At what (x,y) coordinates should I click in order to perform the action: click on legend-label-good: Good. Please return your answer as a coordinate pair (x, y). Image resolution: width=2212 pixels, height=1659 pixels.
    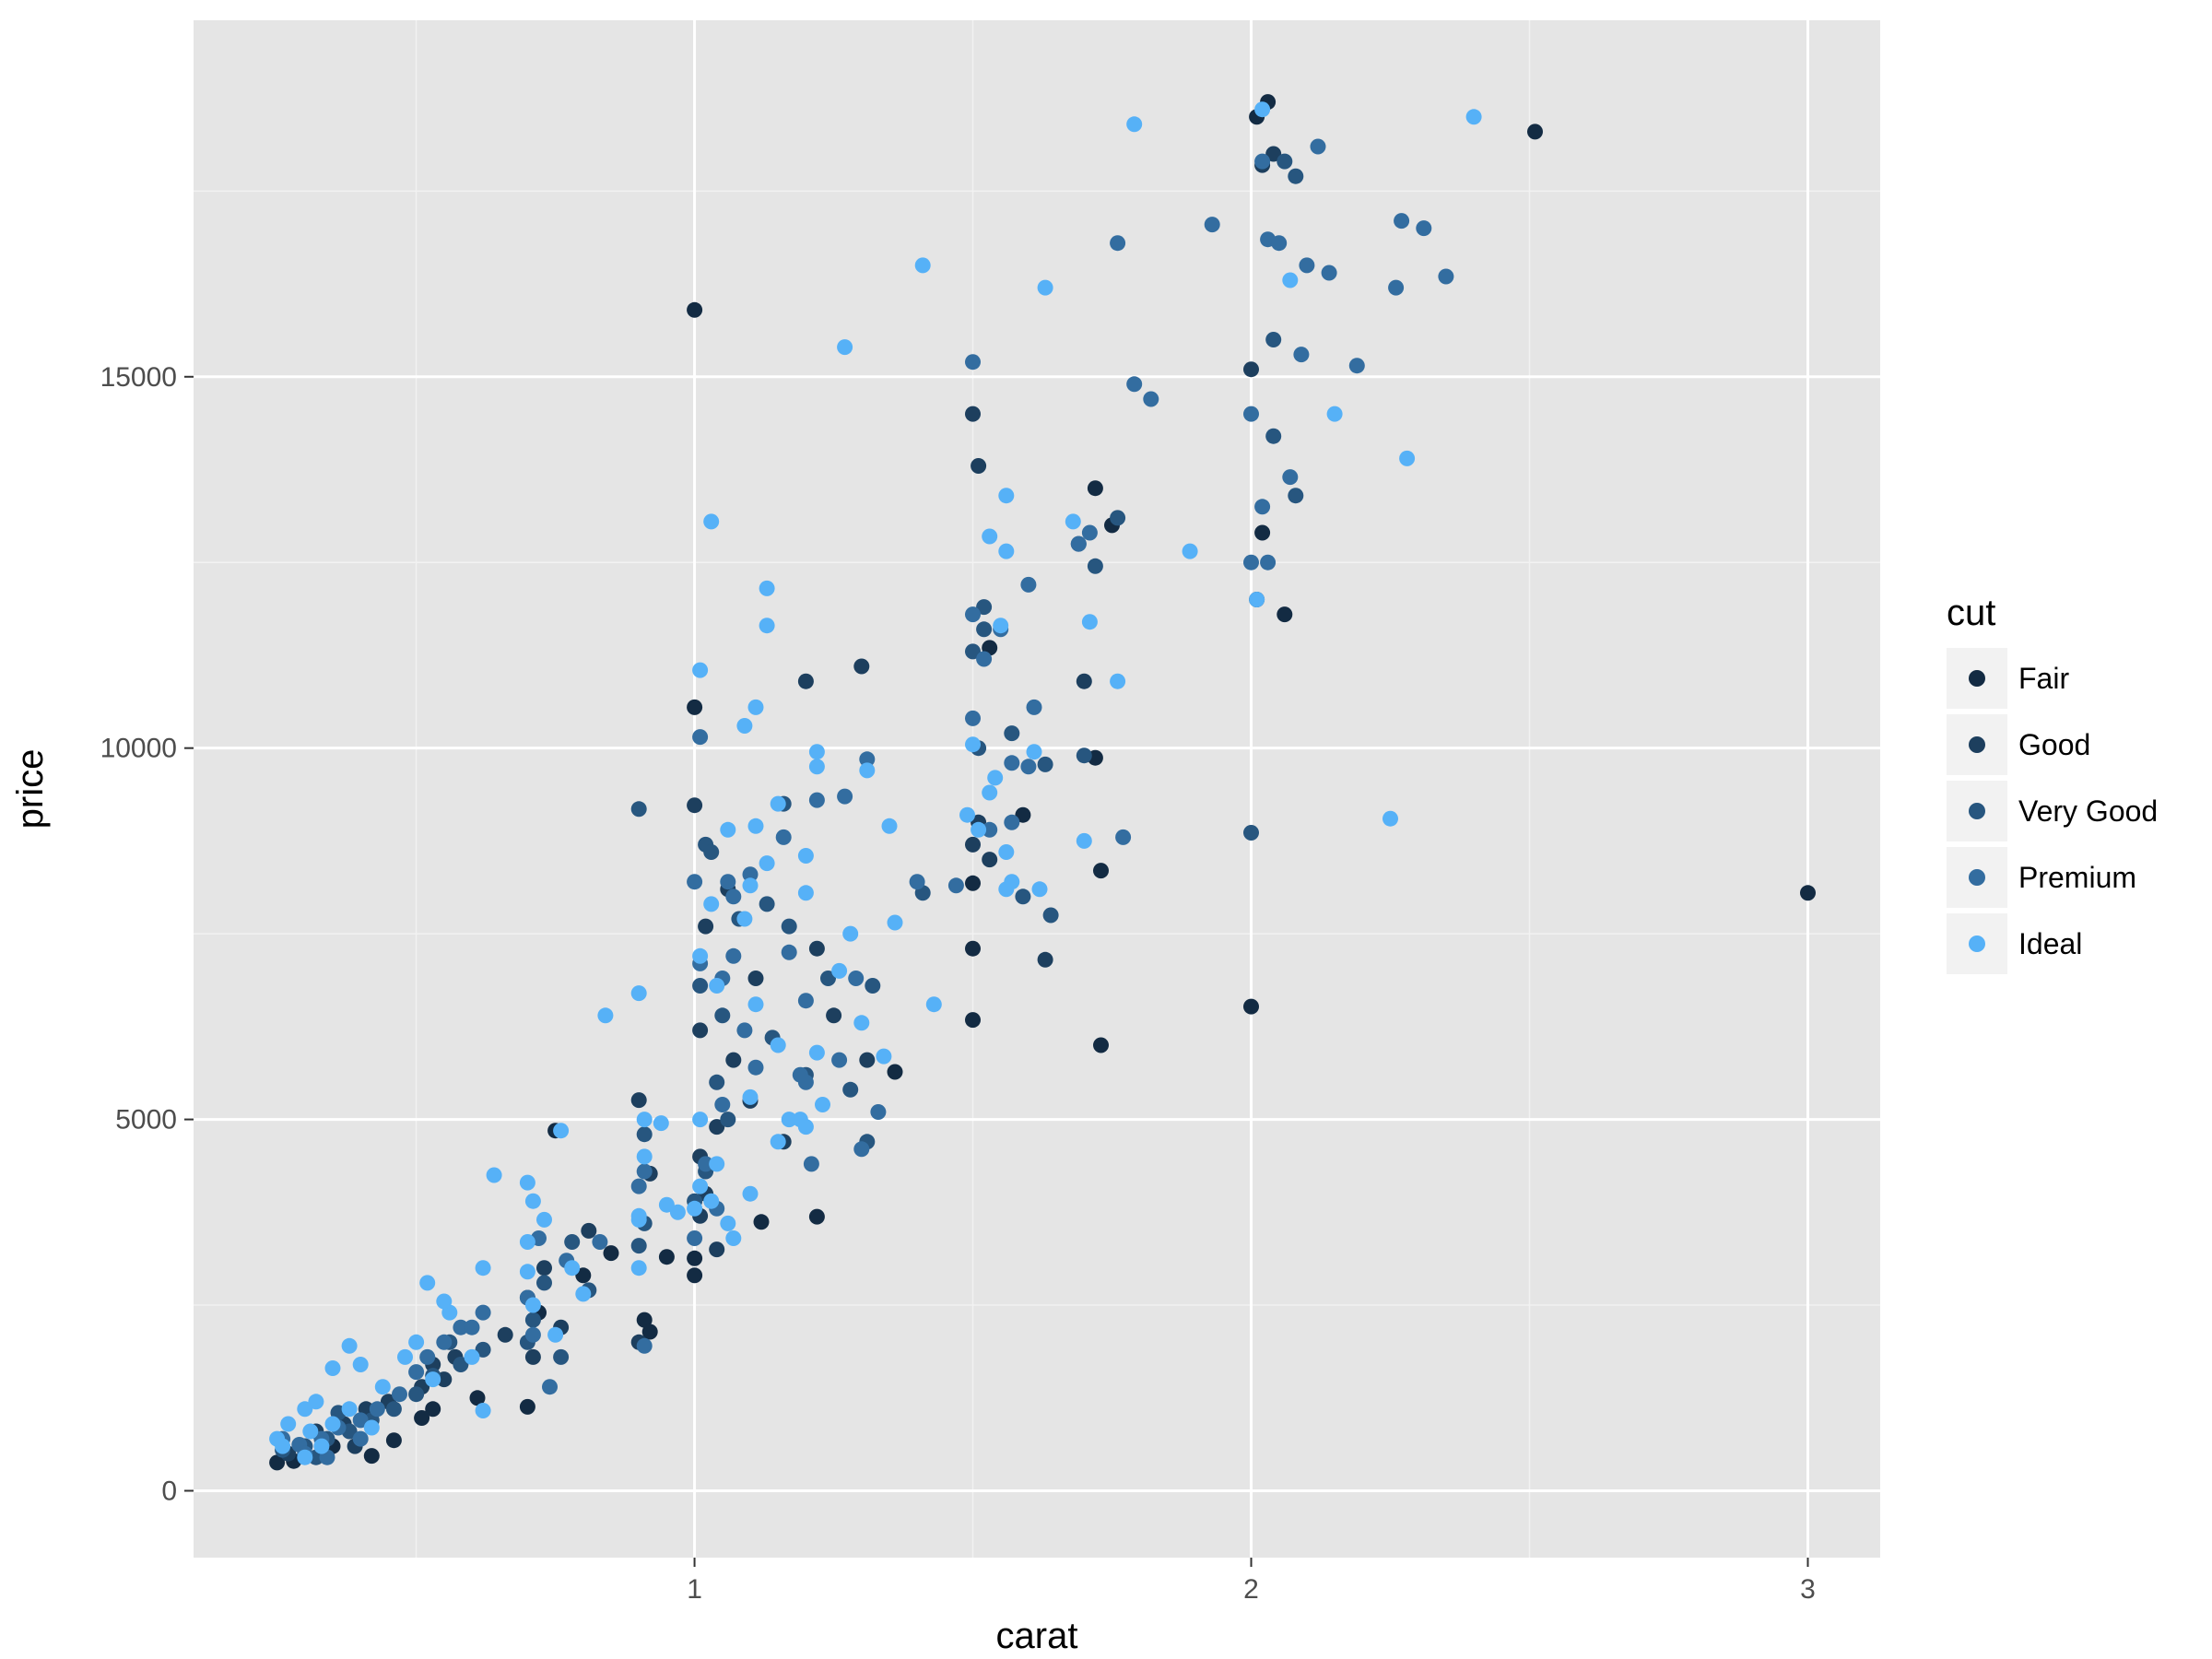
    Looking at the image, I should click on (2054, 744).